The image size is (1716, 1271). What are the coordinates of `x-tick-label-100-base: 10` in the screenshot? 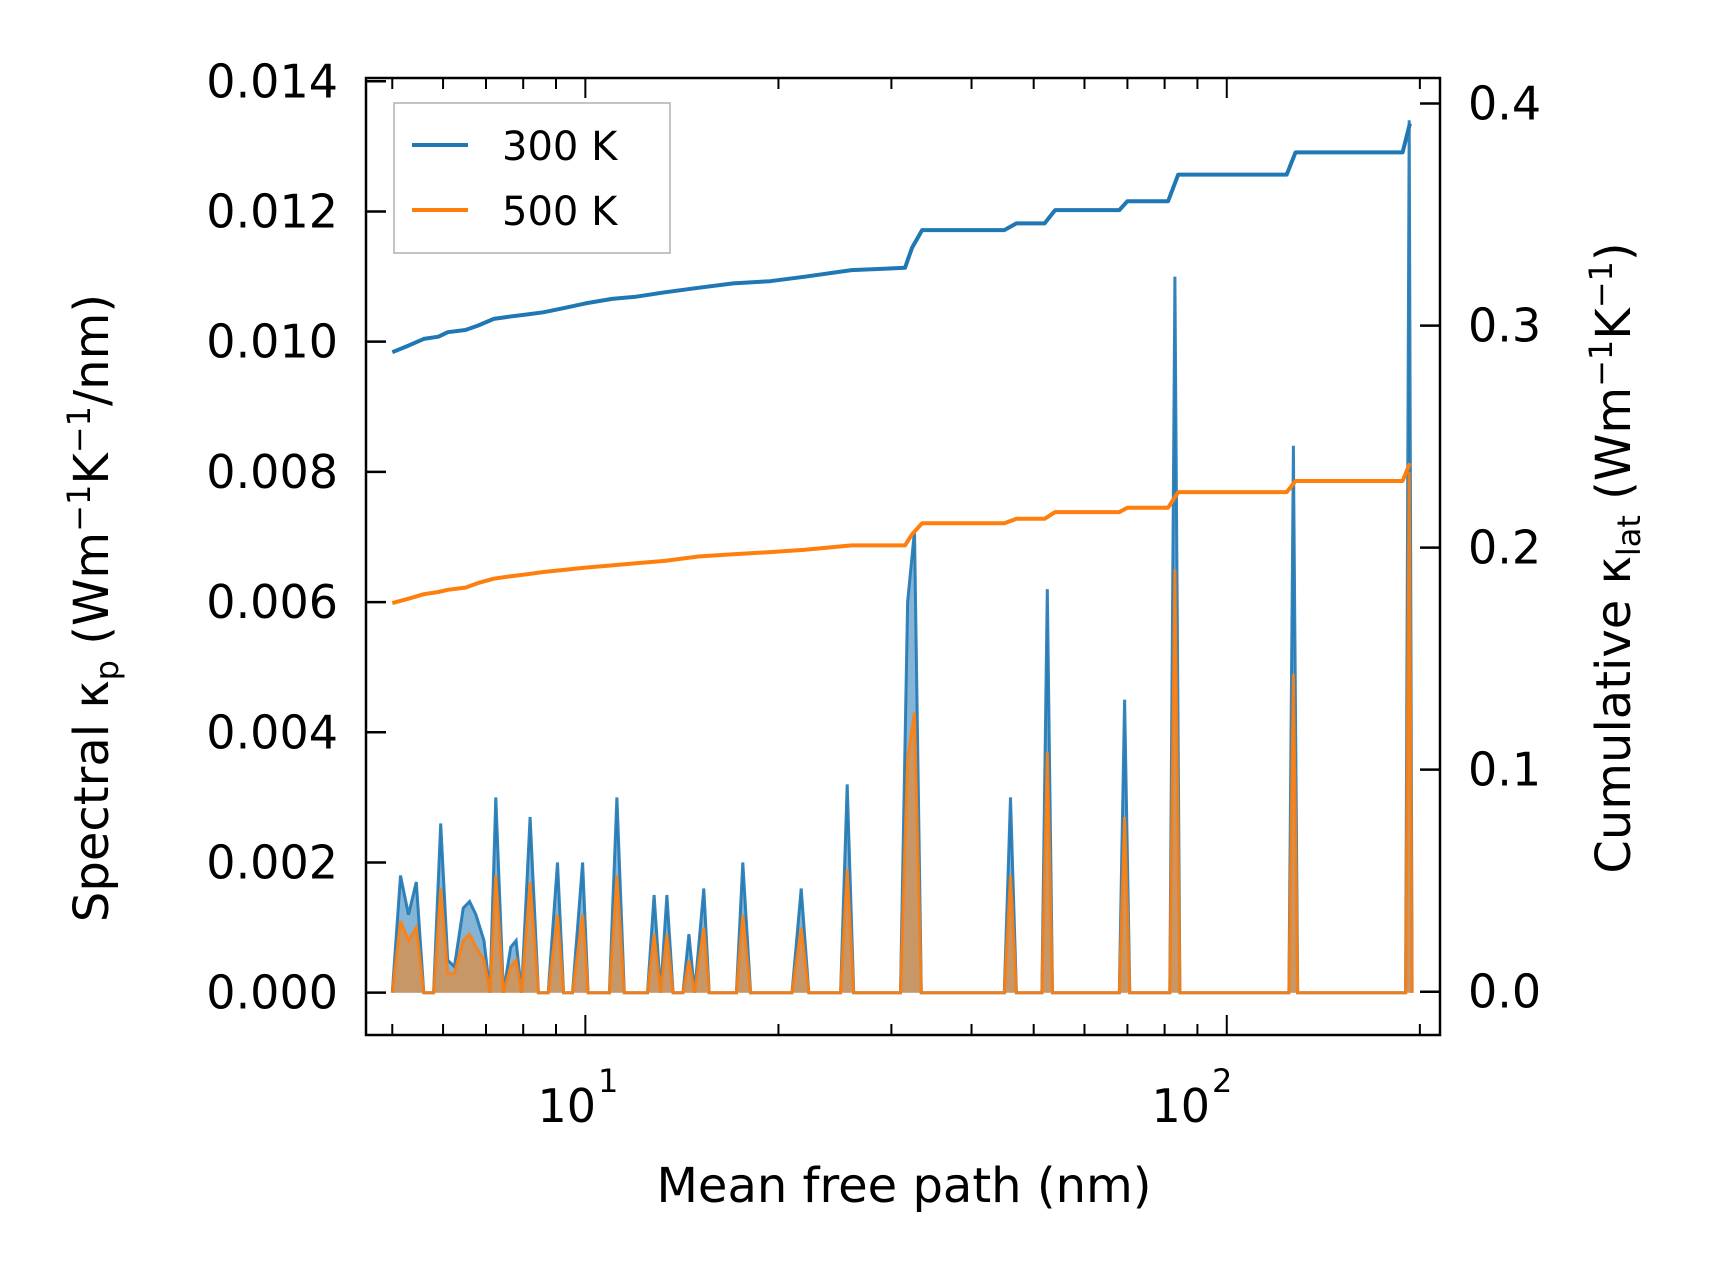 It's located at (1180, 1106).